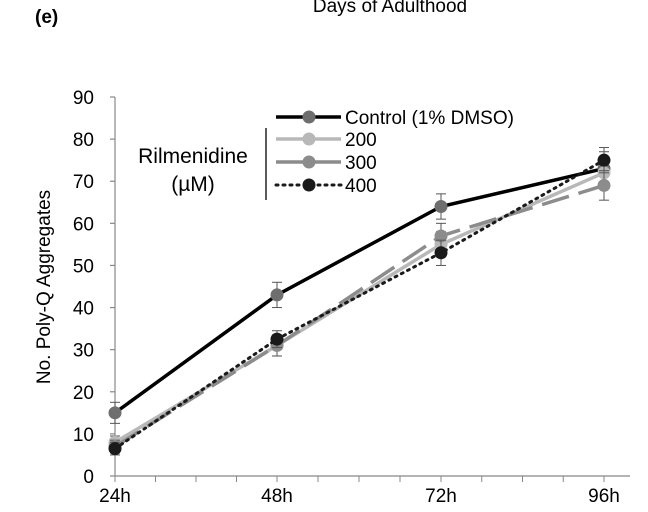  Describe the element at coordinates (441, 496) in the screenshot. I see `x-tick-label: 72h` at that location.